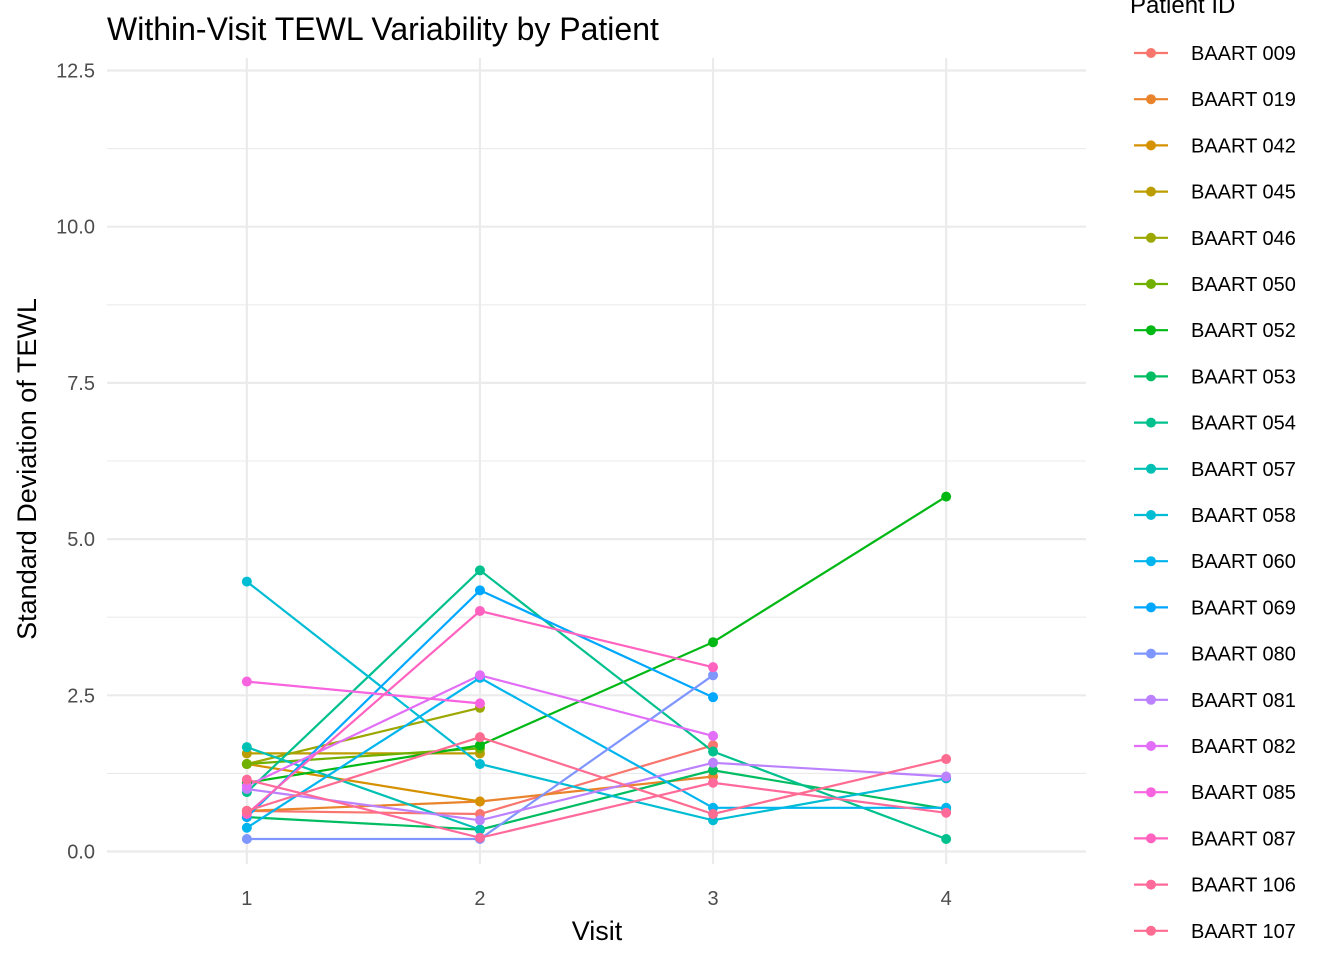  What do you see at coordinates (1243, 146) in the screenshot?
I see `legend-label: BAART 042` at bounding box center [1243, 146].